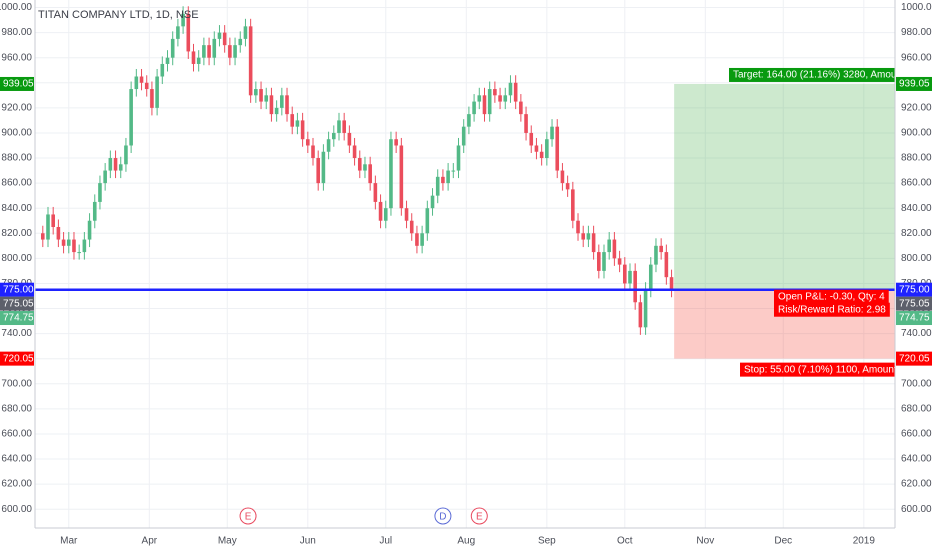 Image resolution: width=932 pixels, height=550 pixels. What do you see at coordinates (18, 318) in the screenshot?
I see `price-tag-text: 774.75` at bounding box center [18, 318].